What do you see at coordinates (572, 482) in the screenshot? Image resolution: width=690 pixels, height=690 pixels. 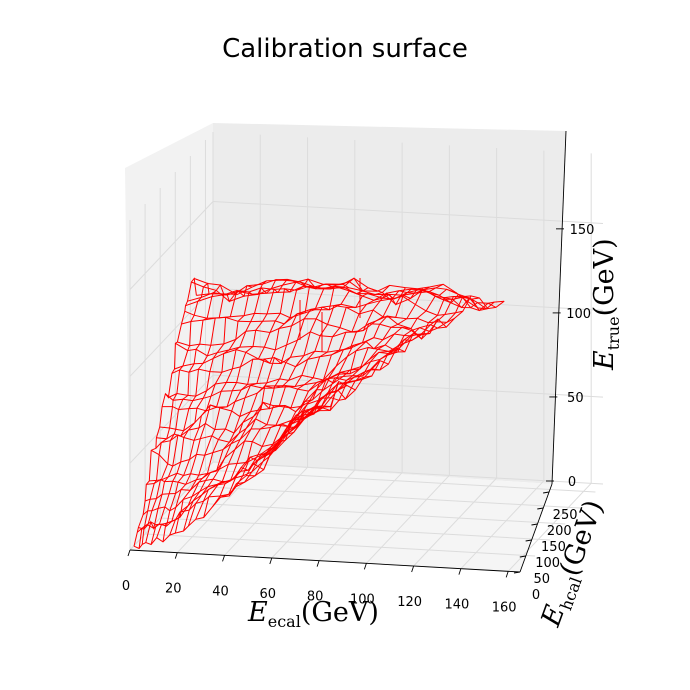 I see `z-tick-label: 0` at bounding box center [572, 482].